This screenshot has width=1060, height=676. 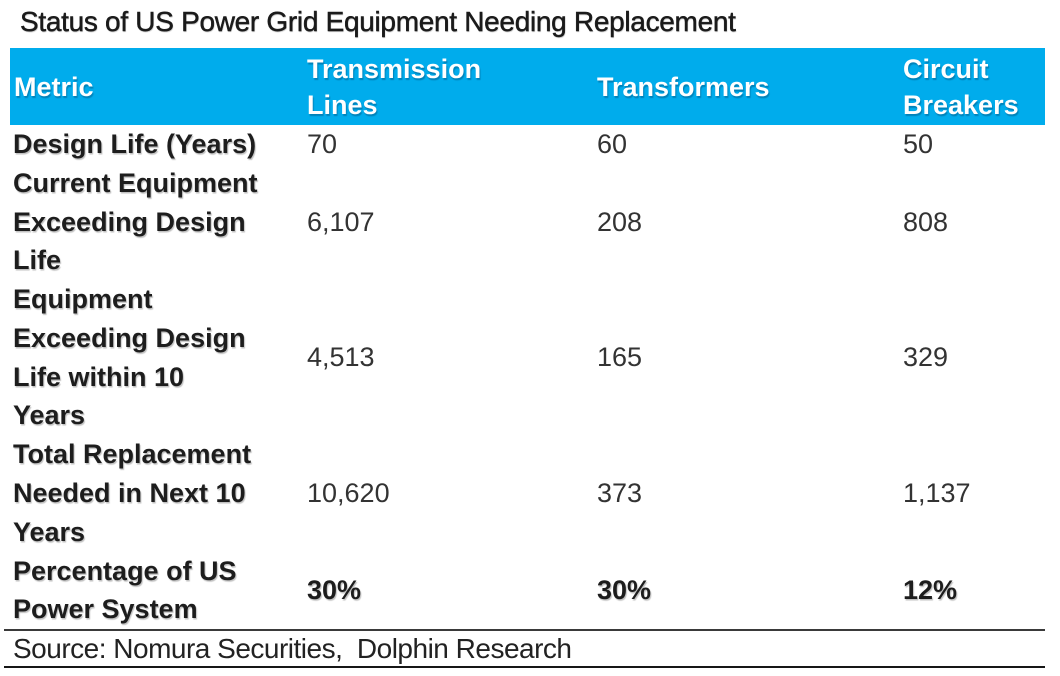 I want to click on value-cell: 4,513, so click(x=341, y=357).